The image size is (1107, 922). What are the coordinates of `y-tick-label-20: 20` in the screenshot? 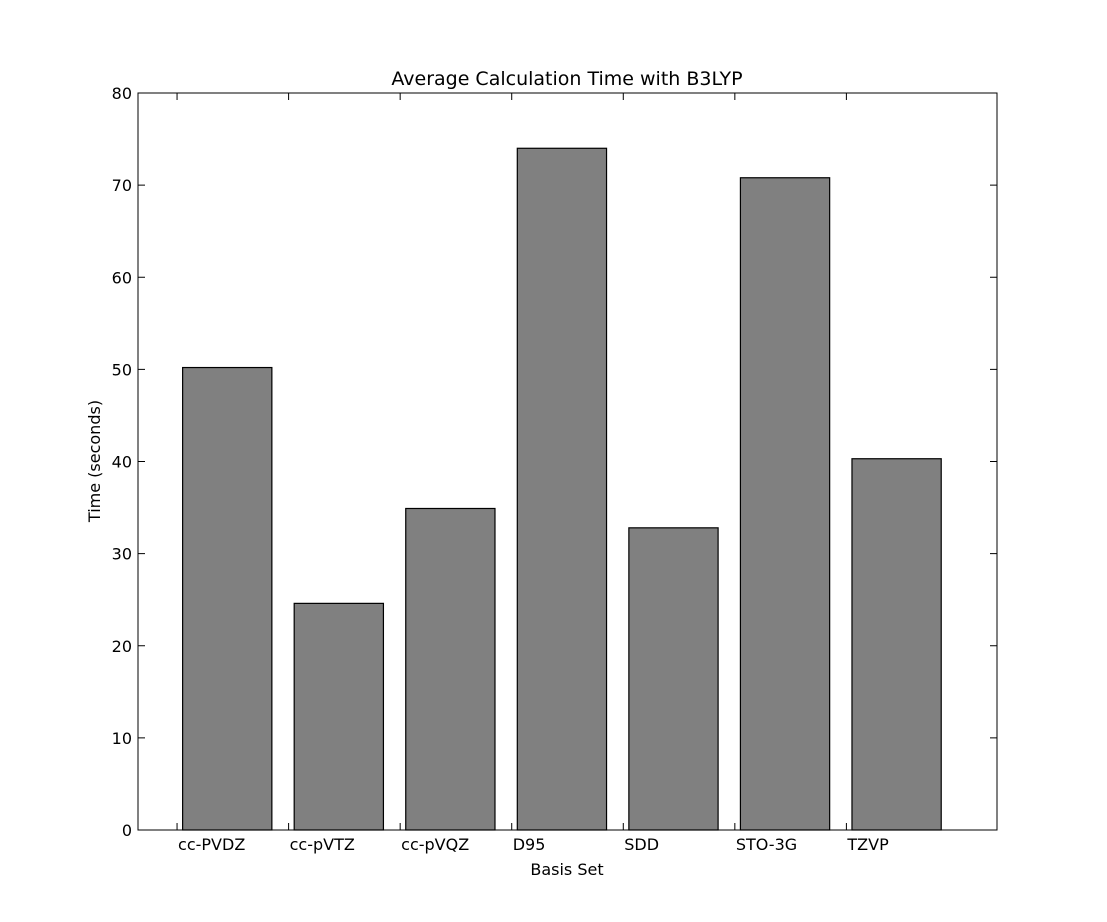 It's located at (122, 646).